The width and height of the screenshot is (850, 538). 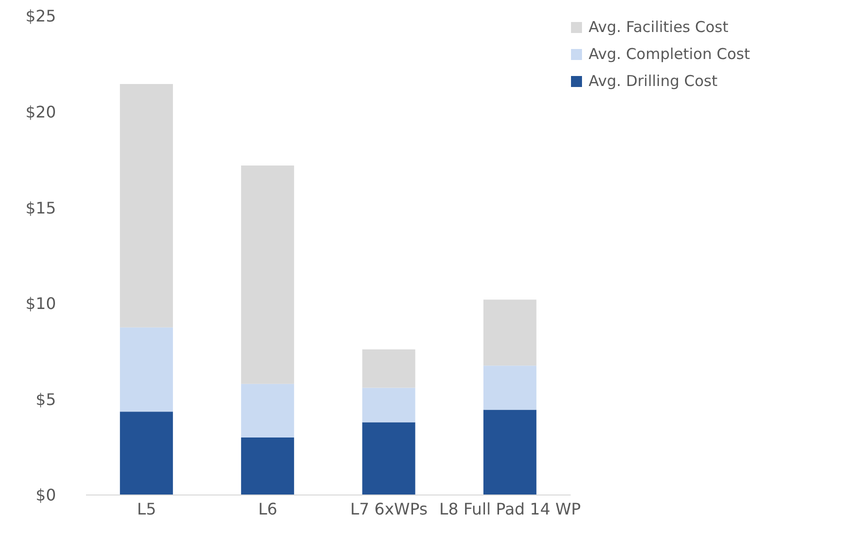 What do you see at coordinates (40, 112) in the screenshot?
I see `y-tick-label: $20` at bounding box center [40, 112].